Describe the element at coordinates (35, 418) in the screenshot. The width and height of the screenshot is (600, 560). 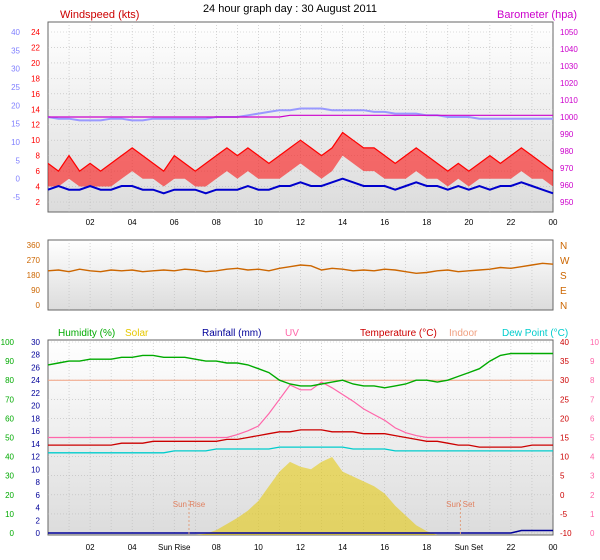
I see `rainfall-tick-label: 18` at that location.